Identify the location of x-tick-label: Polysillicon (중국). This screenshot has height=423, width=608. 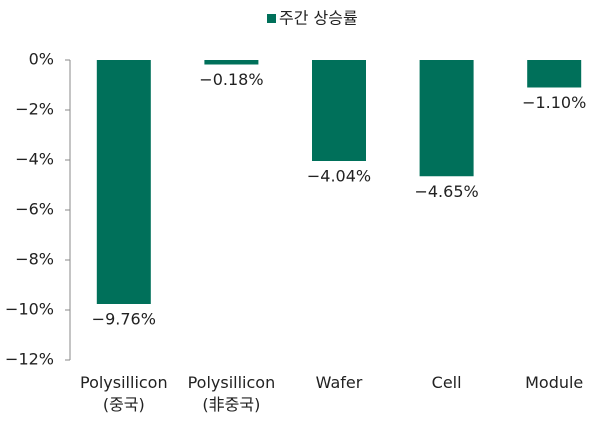
(123, 393).